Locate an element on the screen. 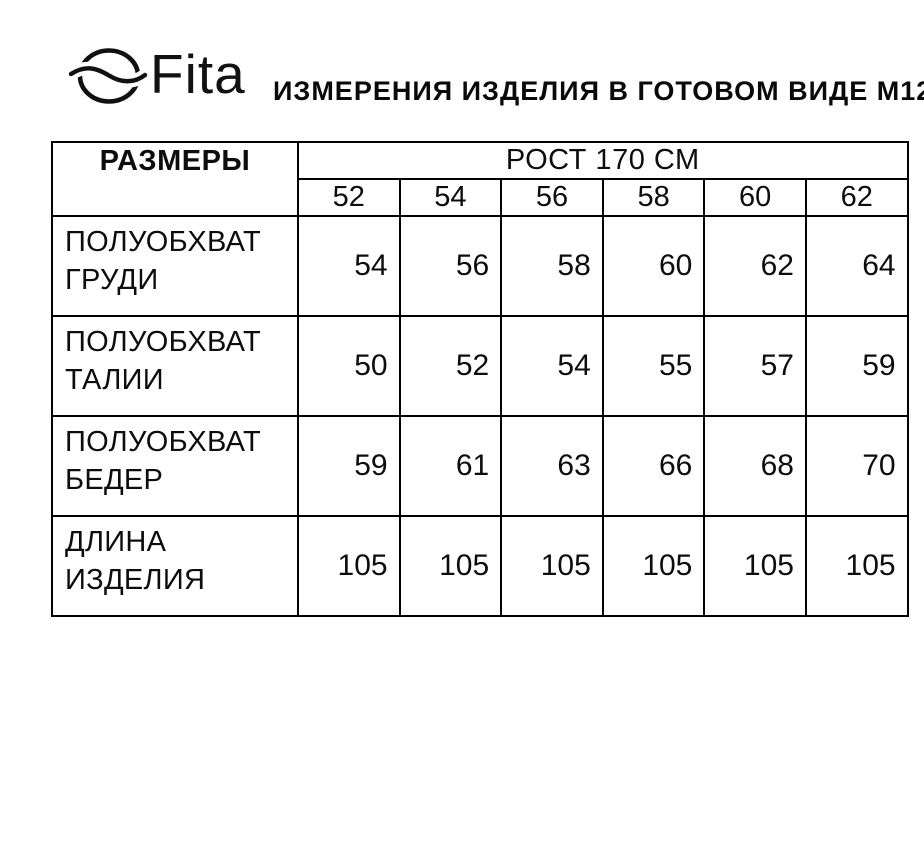  brand-logo-icon is located at coordinates (108, 77).